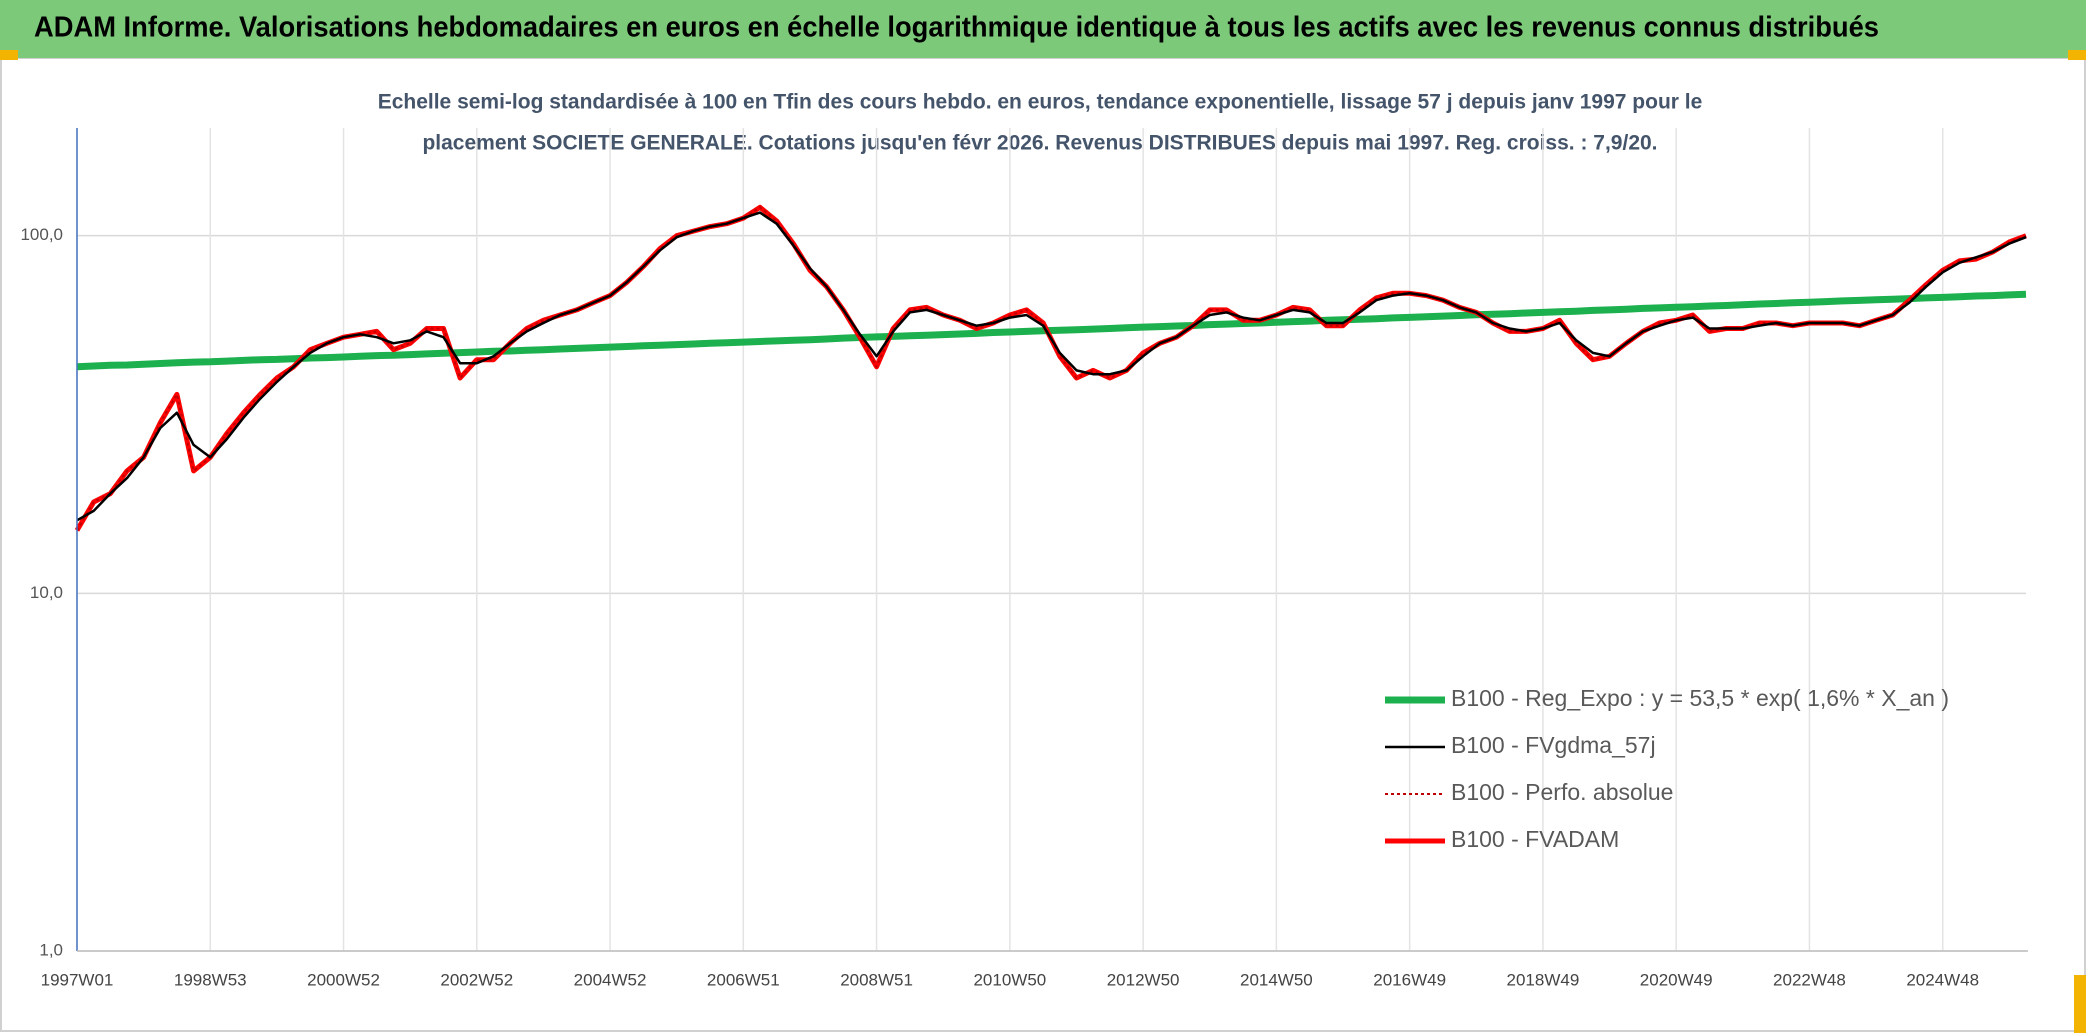  What do you see at coordinates (1809, 979) in the screenshot?
I see `x-tick-label: 2022W48` at bounding box center [1809, 979].